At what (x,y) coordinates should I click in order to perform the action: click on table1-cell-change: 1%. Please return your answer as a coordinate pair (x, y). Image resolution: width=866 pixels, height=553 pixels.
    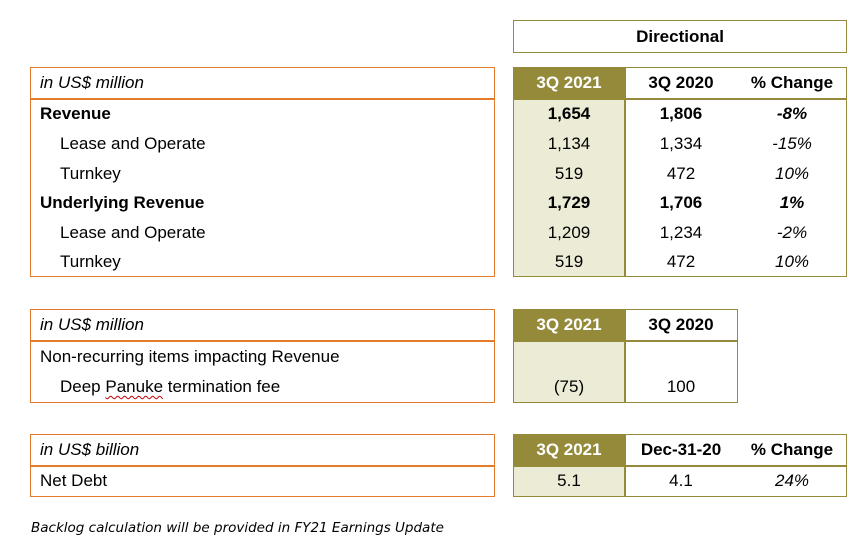
    Looking at the image, I should click on (792, 202).